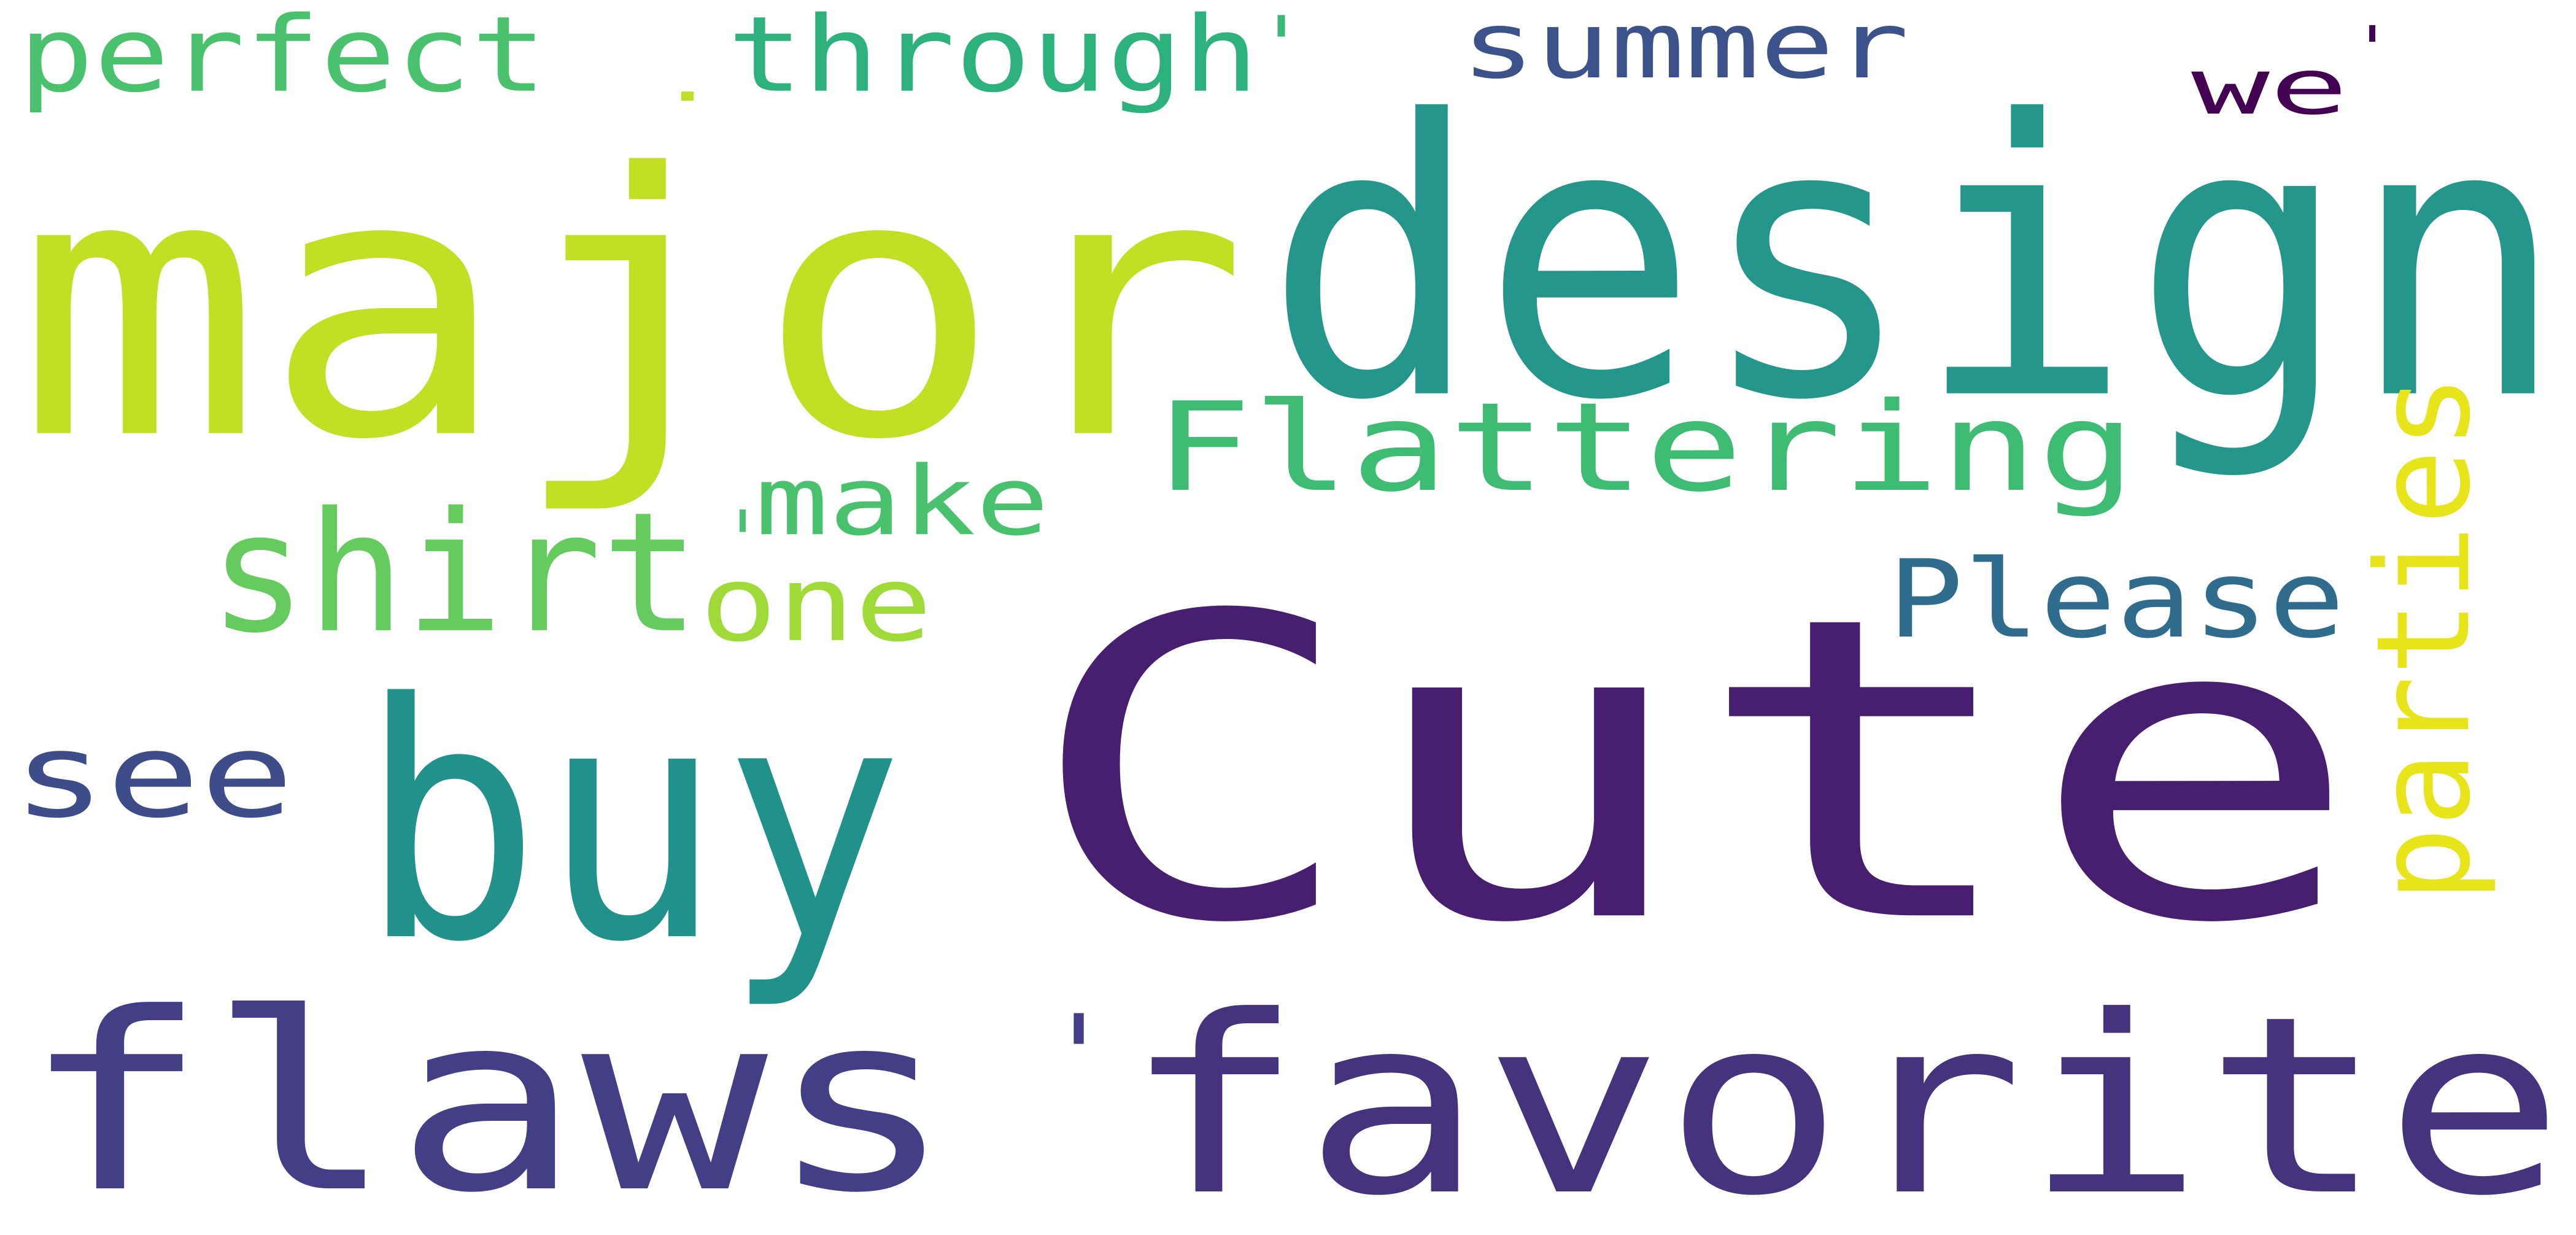 The width and height of the screenshot is (2576, 1235). Describe the element at coordinates (455, 573) in the screenshot. I see `word-shirt: shirt` at that location.